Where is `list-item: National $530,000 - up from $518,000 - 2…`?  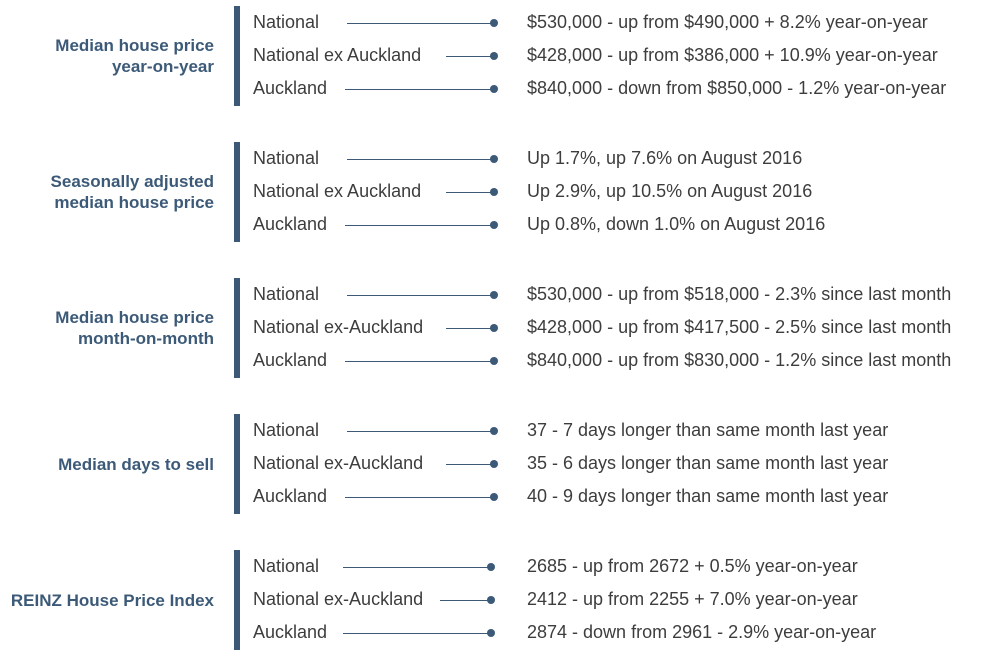 list-item: National $530,000 - up from $518,000 - 2… is located at coordinates (500, 294).